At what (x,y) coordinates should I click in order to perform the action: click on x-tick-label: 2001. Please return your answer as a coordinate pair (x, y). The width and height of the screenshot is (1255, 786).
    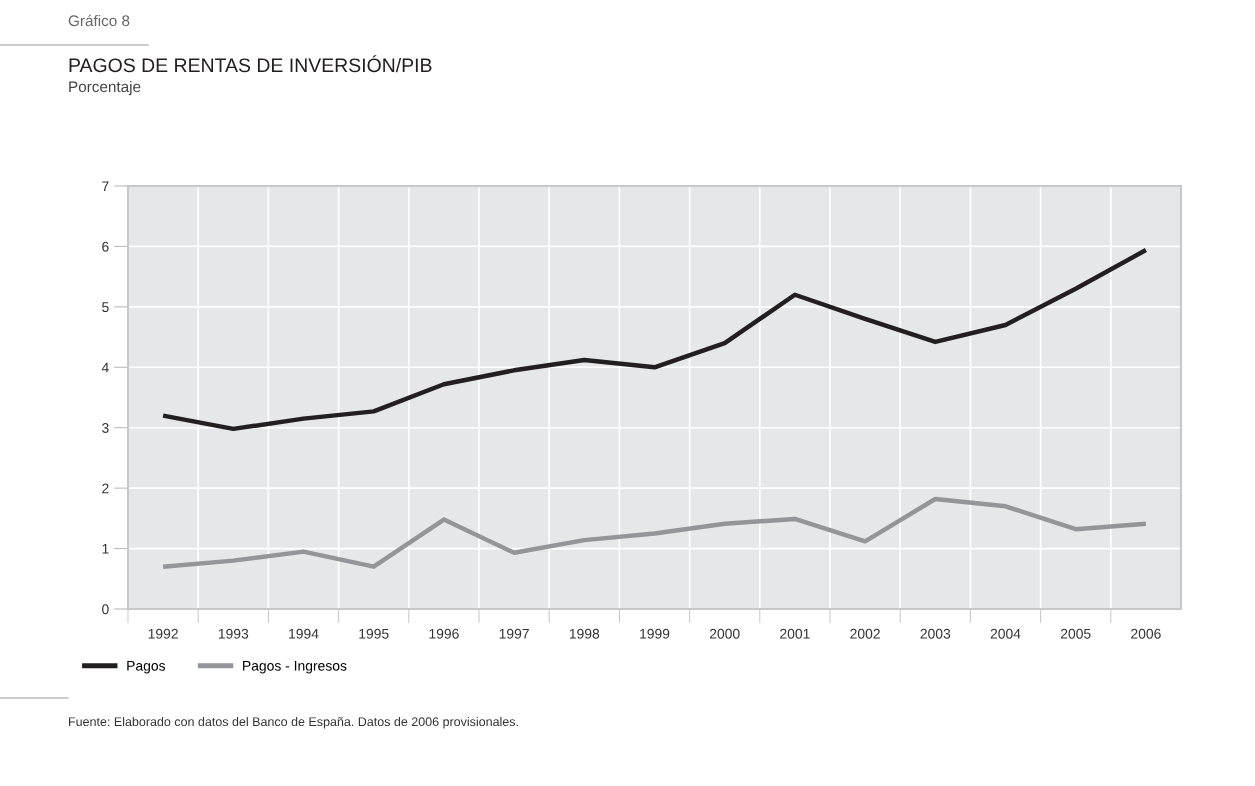
    Looking at the image, I should click on (795, 633).